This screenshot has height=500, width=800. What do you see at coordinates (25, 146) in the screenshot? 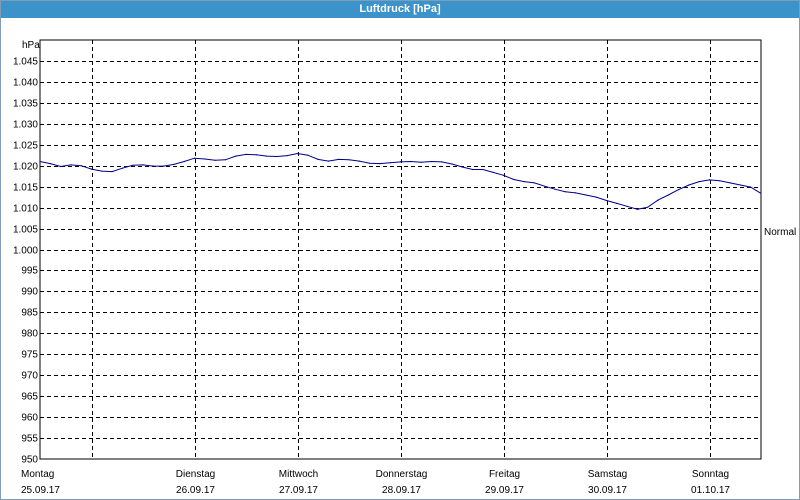
I see `y-tick-label: 1.025` at bounding box center [25, 146].